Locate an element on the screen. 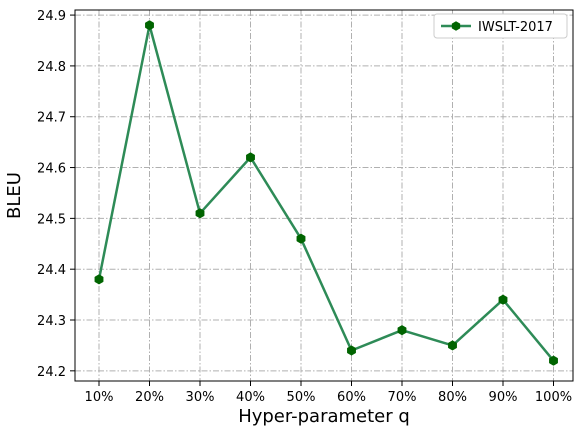 The width and height of the screenshot is (581, 430). x-tick-label: 20% is located at coordinates (149, 397).